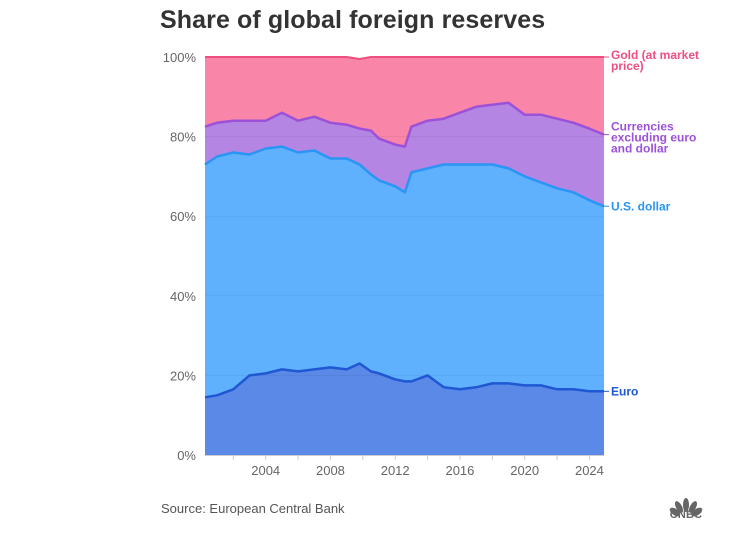 This screenshot has width=740, height=539. What do you see at coordinates (180, 57) in the screenshot?
I see `y-tick-label: 100%` at bounding box center [180, 57].